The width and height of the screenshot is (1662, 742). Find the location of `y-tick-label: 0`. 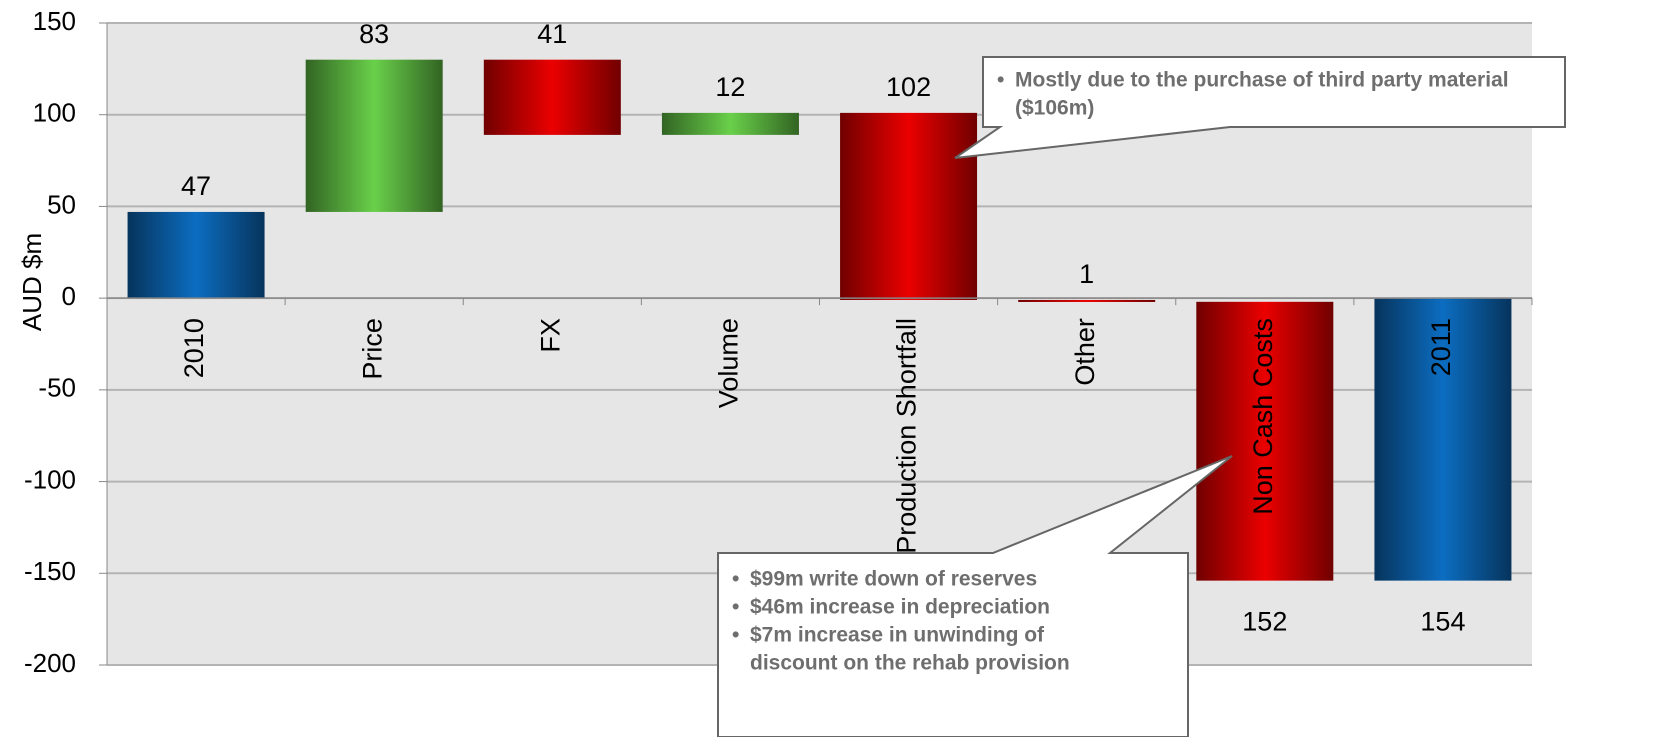

y-tick-label: 0 is located at coordinates (69, 296).